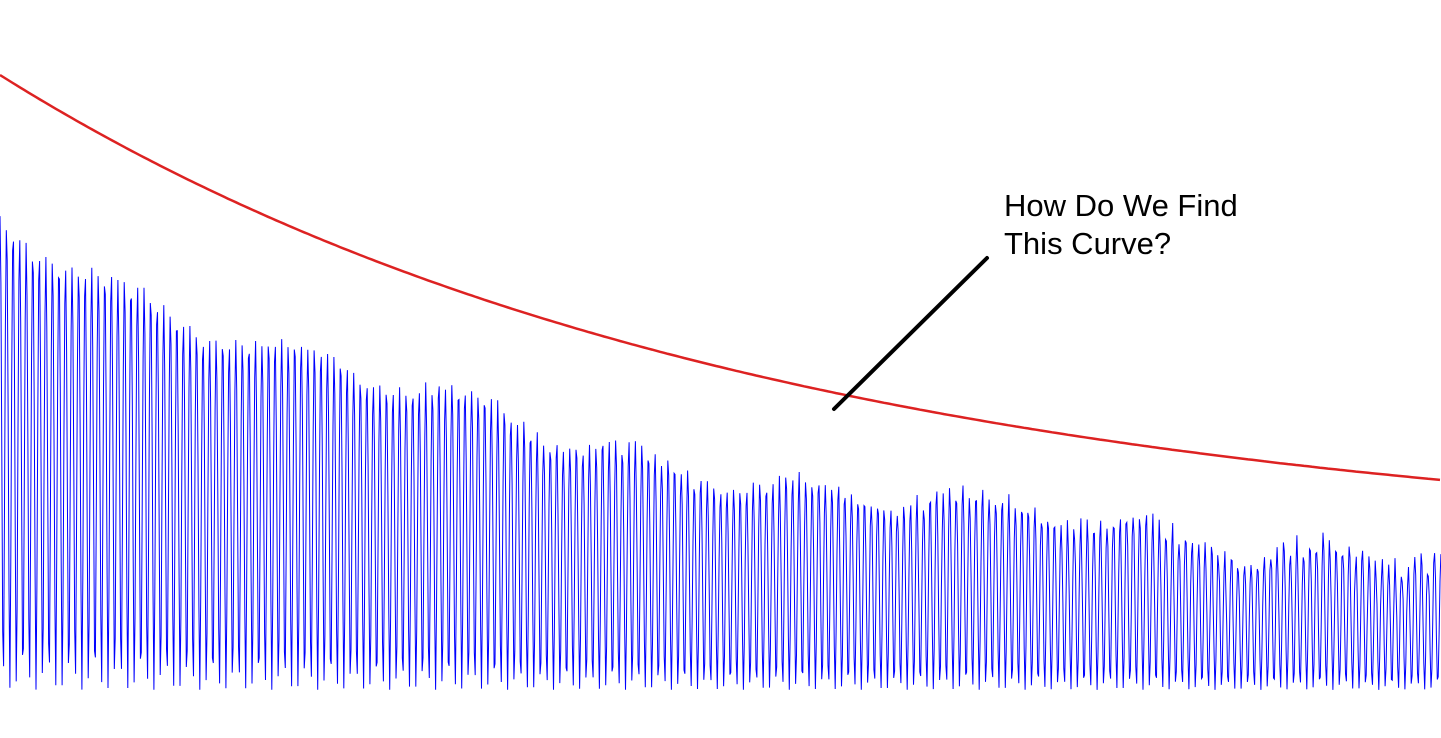  I want to click on annotation-arrow, so click(910, 333).